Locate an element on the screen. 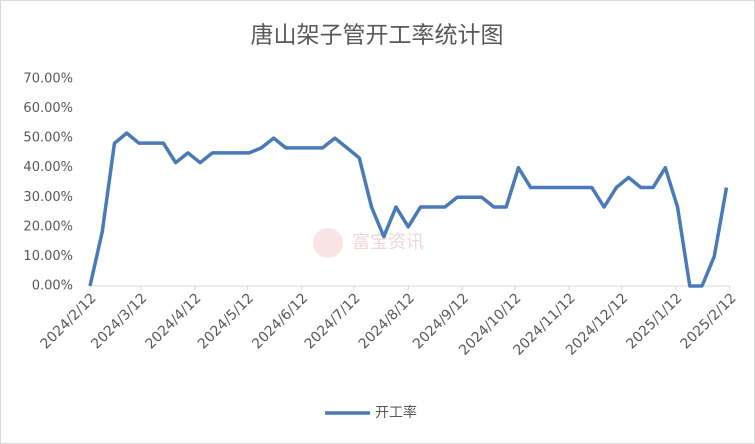  y-tick-label: 30.00% is located at coordinates (48, 197).